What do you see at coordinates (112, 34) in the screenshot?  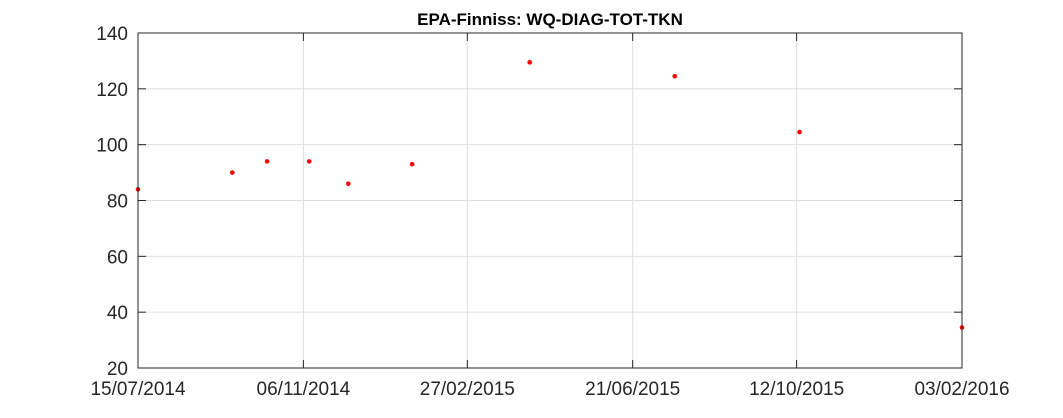 I see `y-tick-label: 140` at bounding box center [112, 34].